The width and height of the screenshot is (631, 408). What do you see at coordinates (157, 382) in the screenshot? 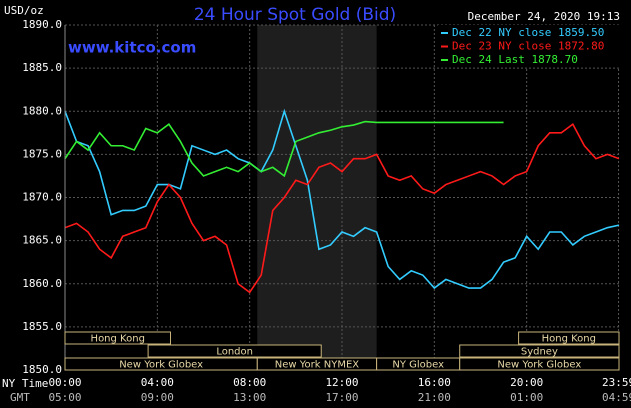
I see `x-tick-label: 04:00` at bounding box center [157, 382].